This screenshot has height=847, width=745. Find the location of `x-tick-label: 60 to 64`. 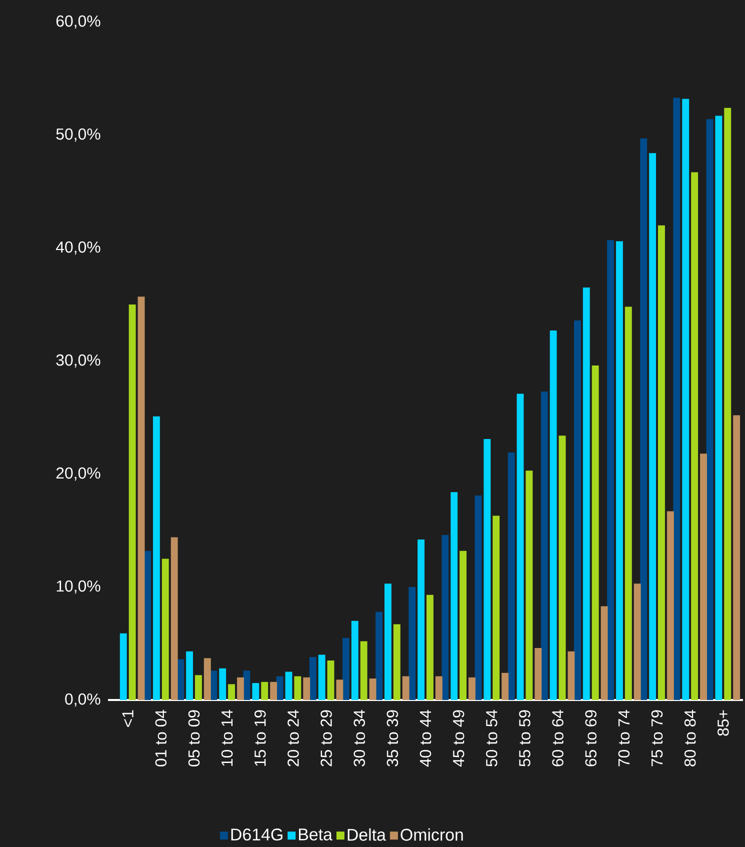

x-tick-label: 60 to 64 is located at coordinates (558, 738).